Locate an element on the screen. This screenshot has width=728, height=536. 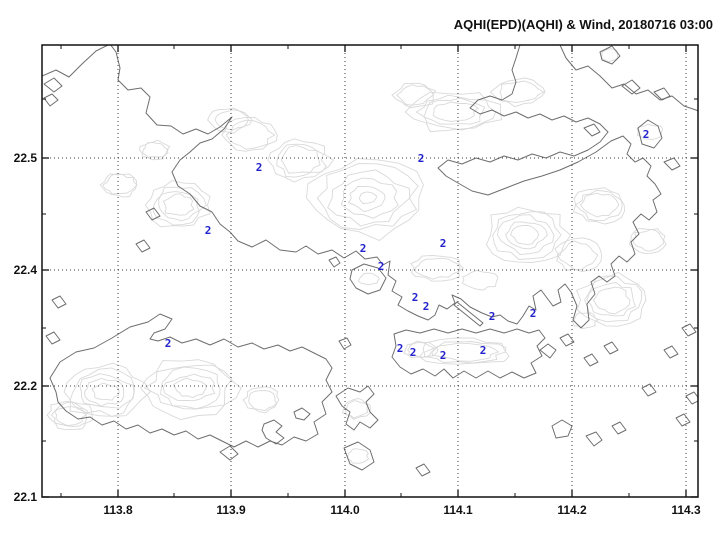
island-lantau is located at coordinates (191, 380).